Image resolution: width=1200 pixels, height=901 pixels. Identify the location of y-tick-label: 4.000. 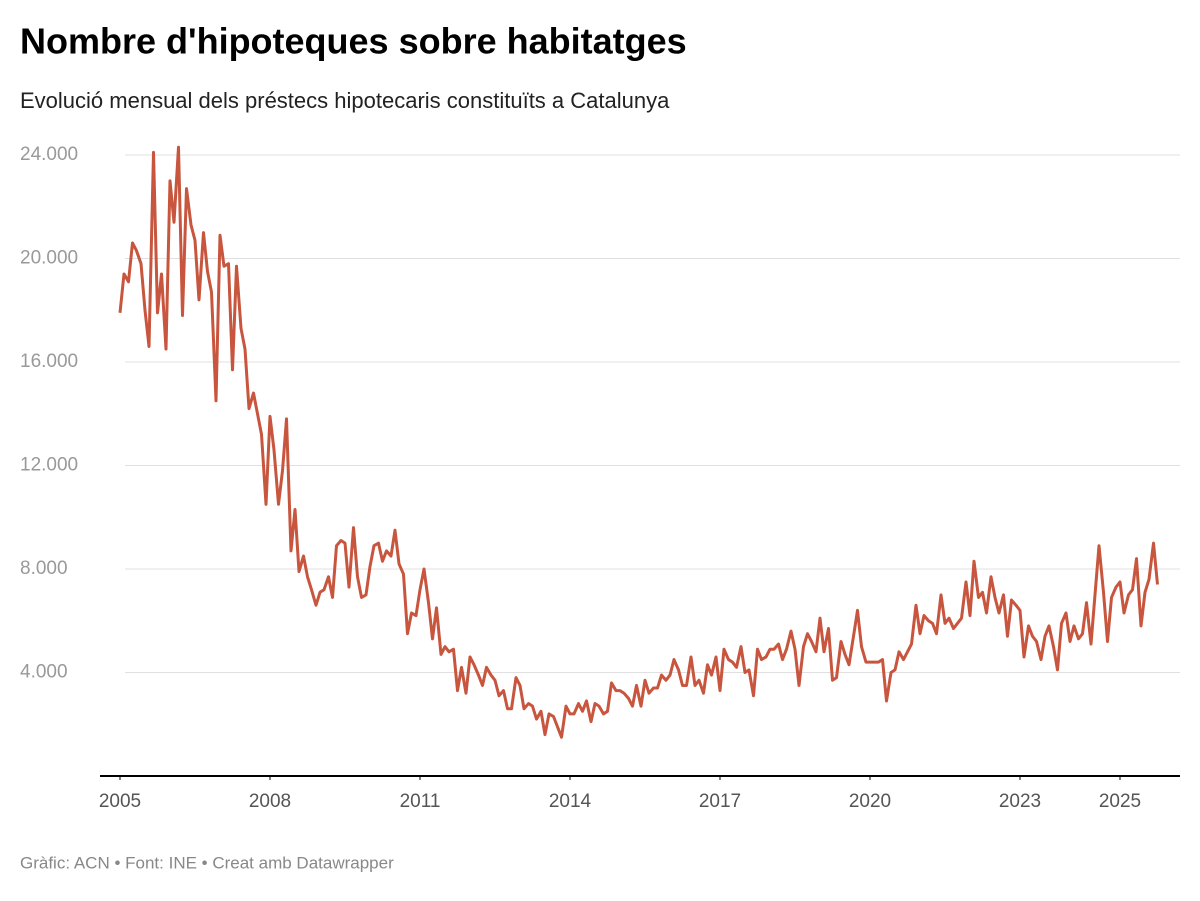
(44, 672).